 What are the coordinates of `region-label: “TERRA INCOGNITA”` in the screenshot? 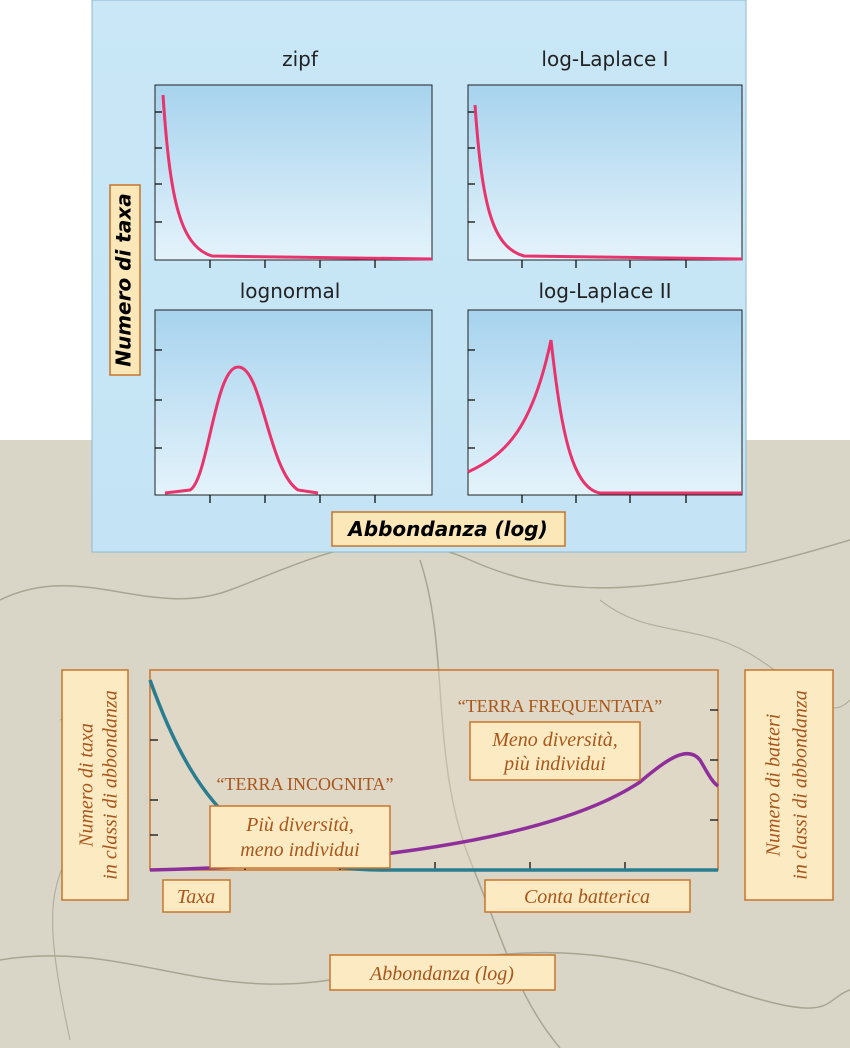 It's located at (304, 784).